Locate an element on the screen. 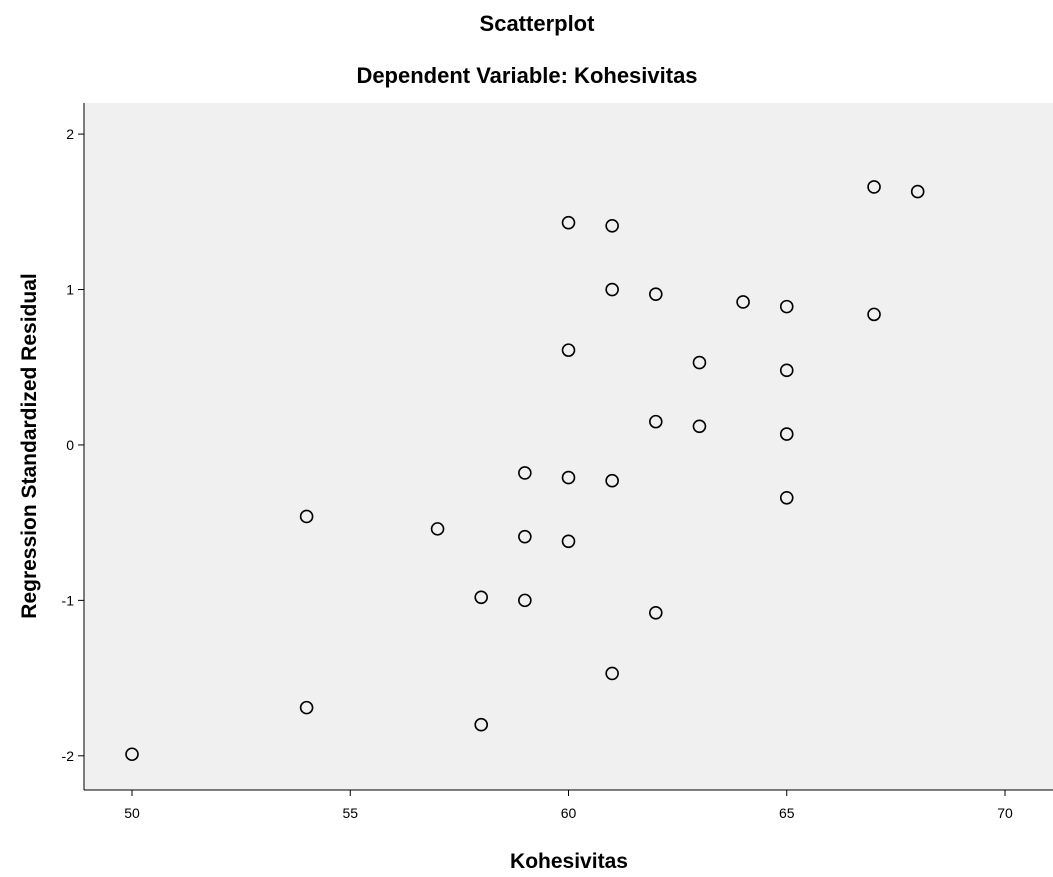 This screenshot has width=1053, height=877. y-tick-label: 0 is located at coordinates (70, 445).